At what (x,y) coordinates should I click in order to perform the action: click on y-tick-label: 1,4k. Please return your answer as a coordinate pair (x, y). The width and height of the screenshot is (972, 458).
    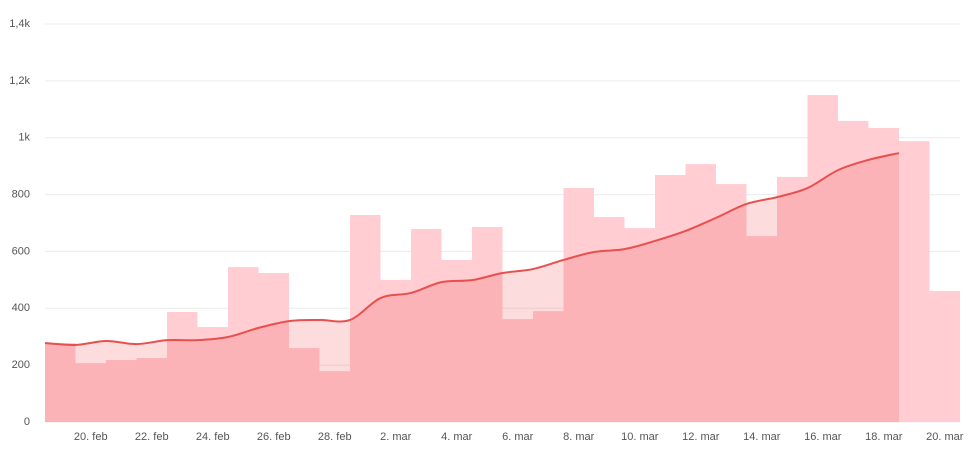
    Looking at the image, I should click on (19, 24).